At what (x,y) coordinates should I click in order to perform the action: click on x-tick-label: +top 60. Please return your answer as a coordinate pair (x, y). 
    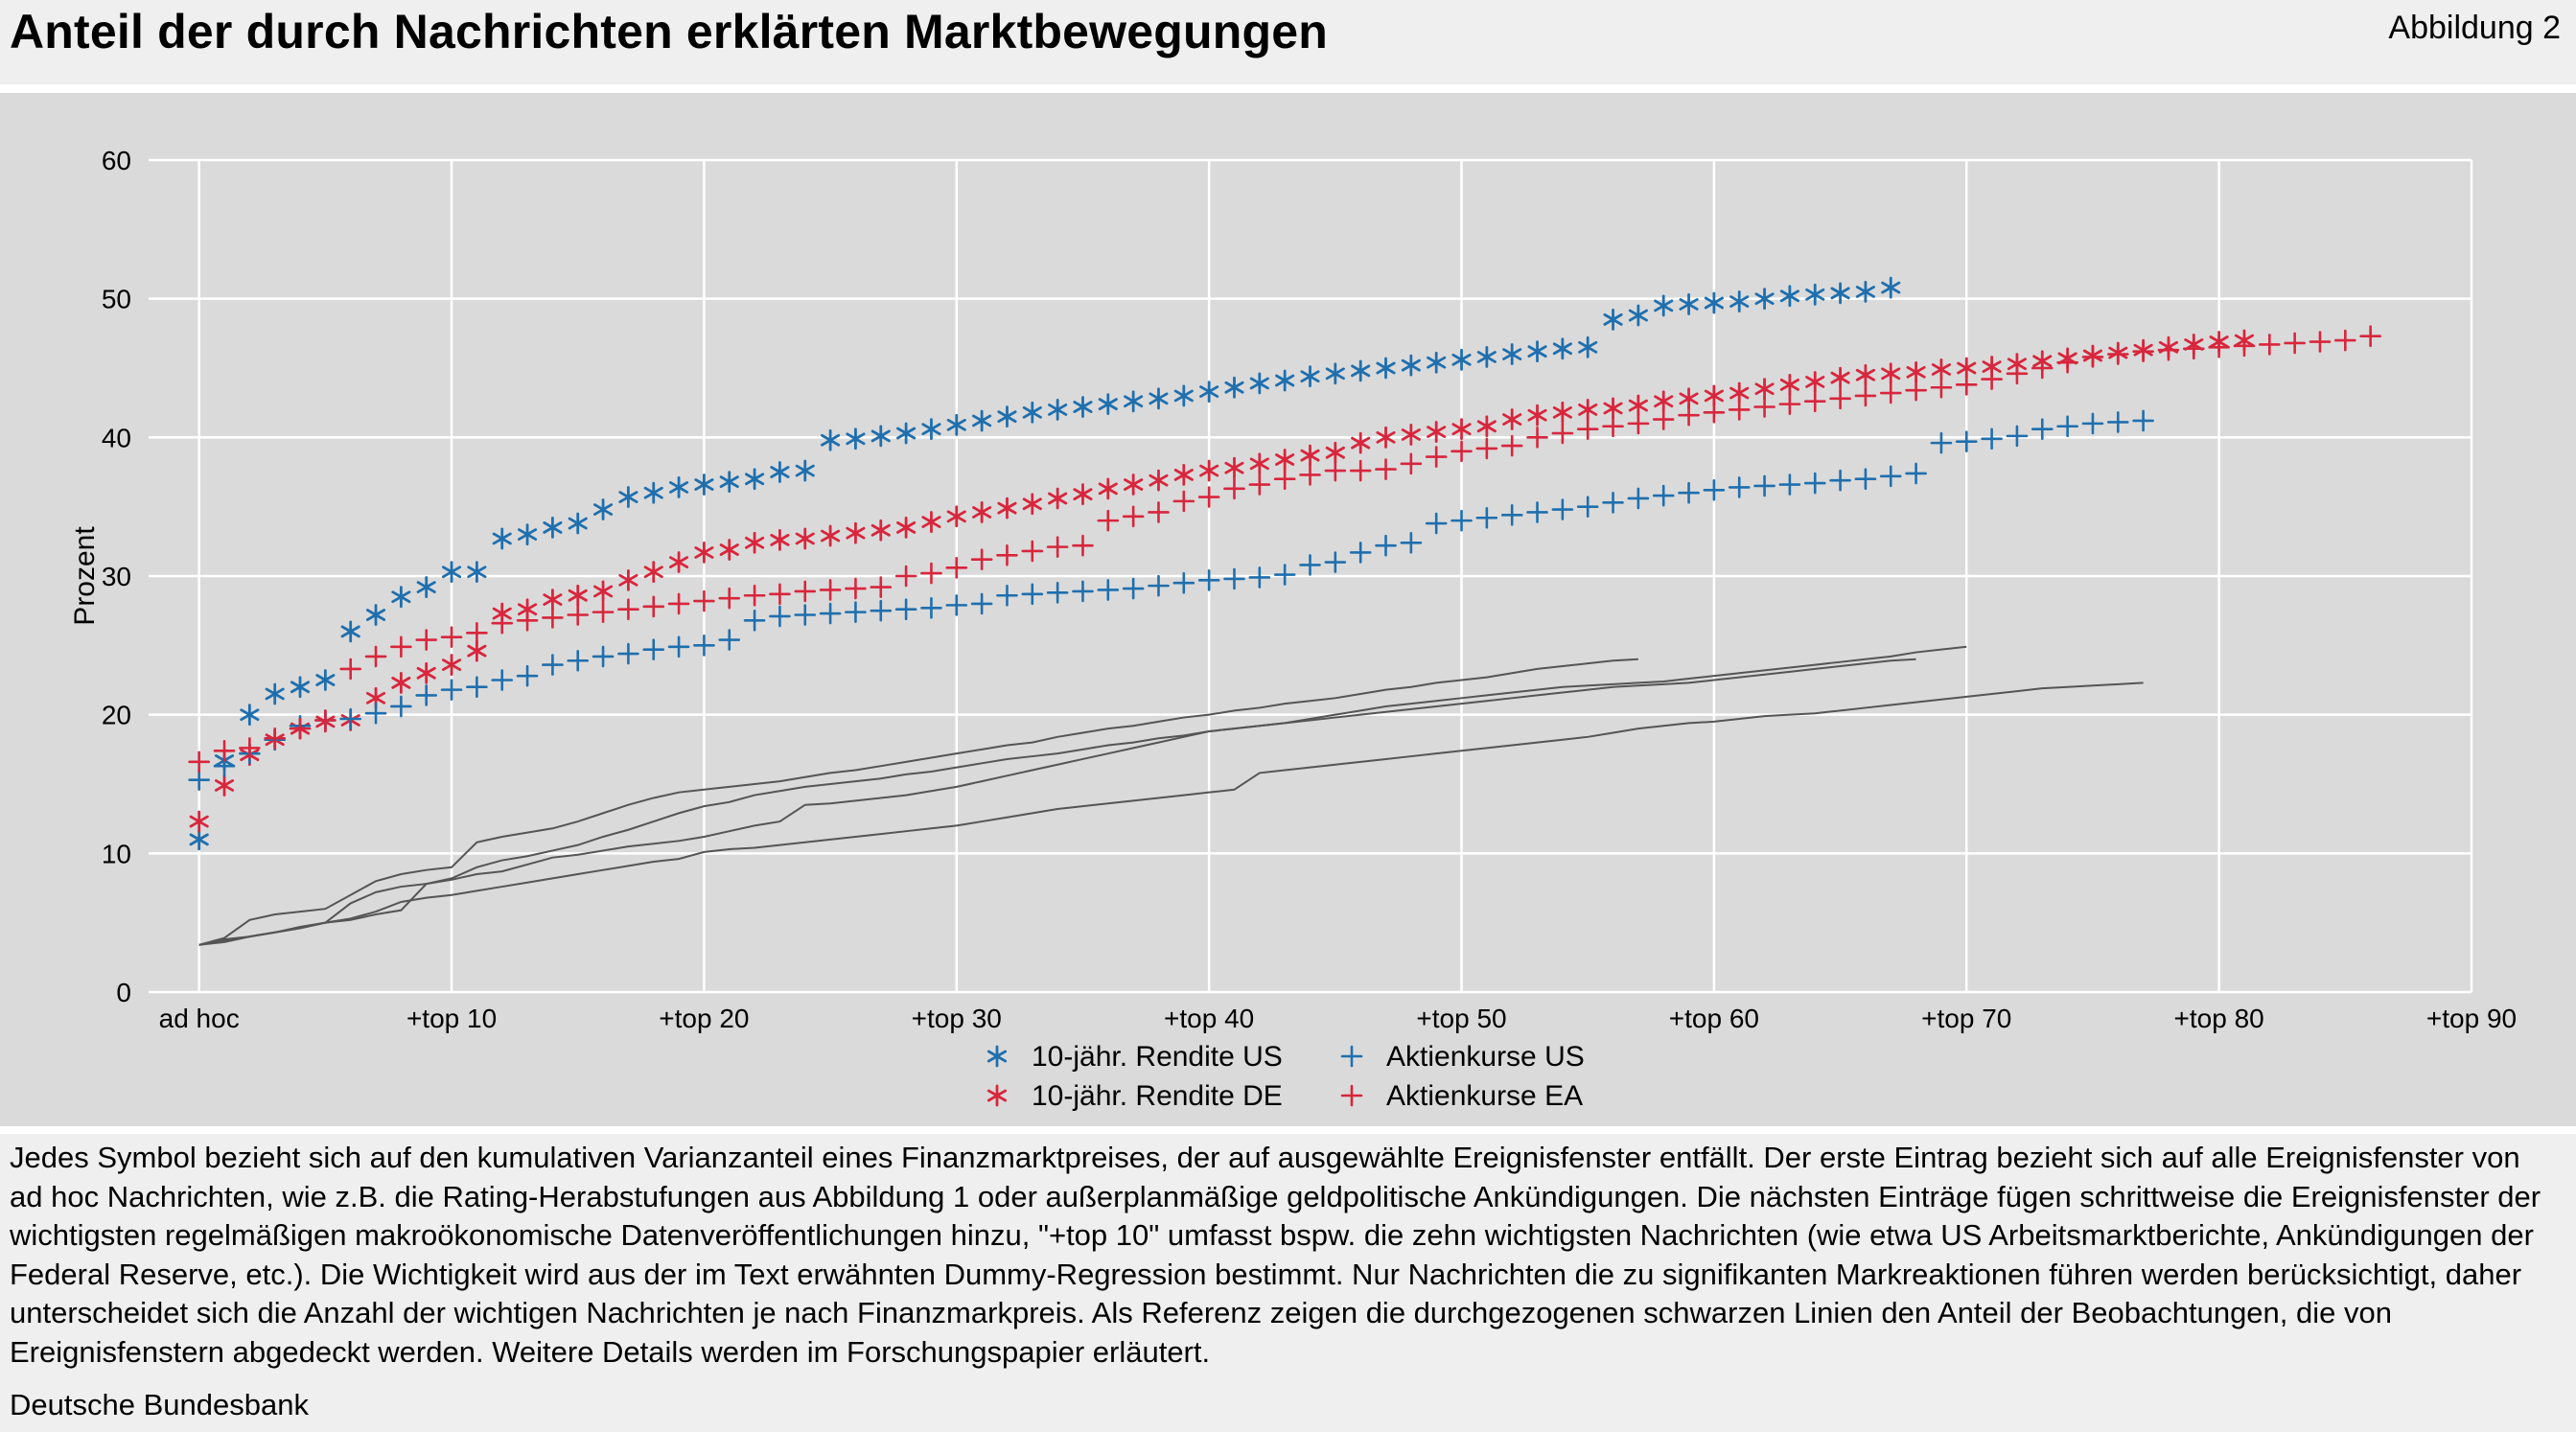
    Looking at the image, I should click on (1714, 1018).